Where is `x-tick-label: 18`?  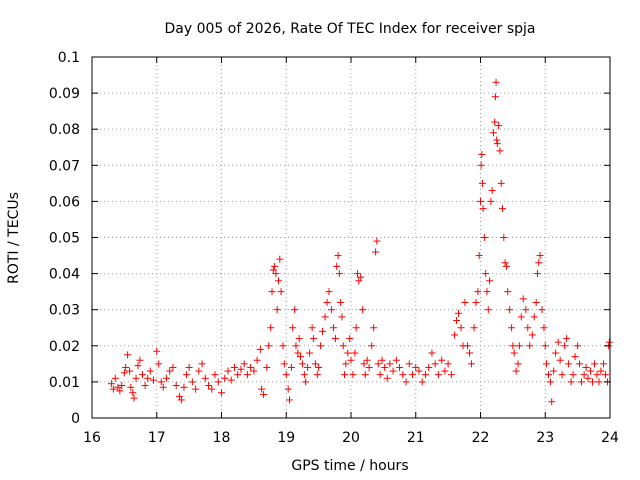 x-tick-label: 18 is located at coordinates (222, 438).